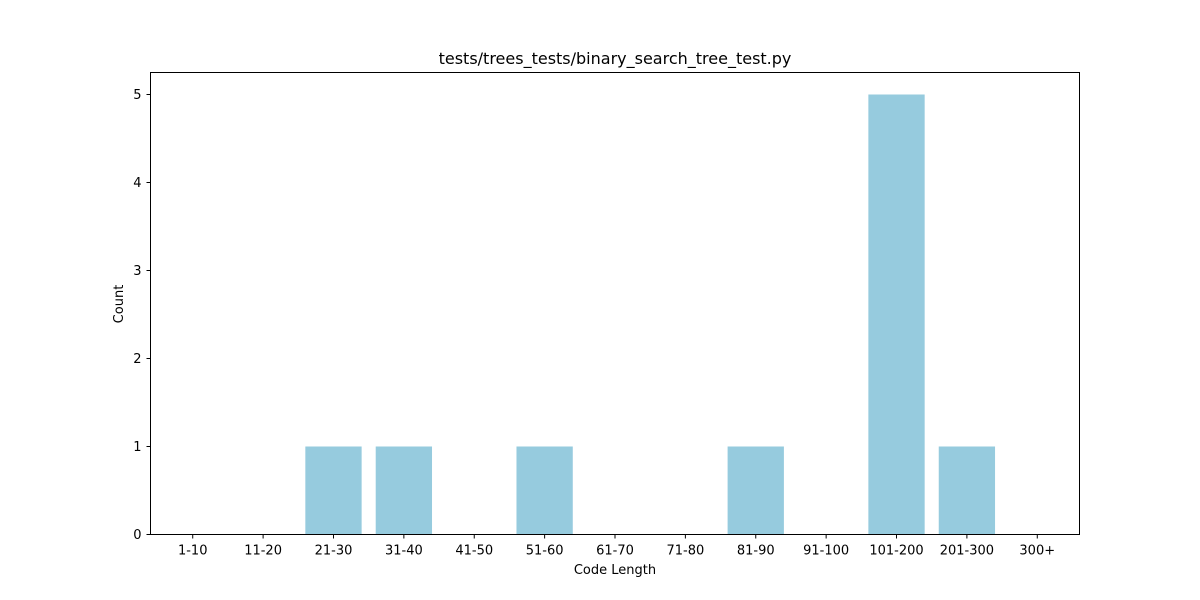 This screenshot has height=600, width=1200. What do you see at coordinates (137, 95) in the screenshot?
I see `y-tick-label: 5` at bounding box center [137, 95].